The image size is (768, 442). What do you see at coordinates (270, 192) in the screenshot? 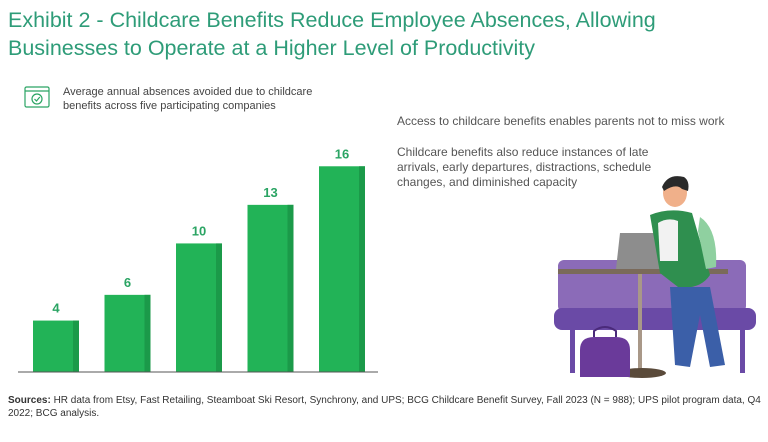
I see `bar-4-label: 13` at bounding box center [270, 192].